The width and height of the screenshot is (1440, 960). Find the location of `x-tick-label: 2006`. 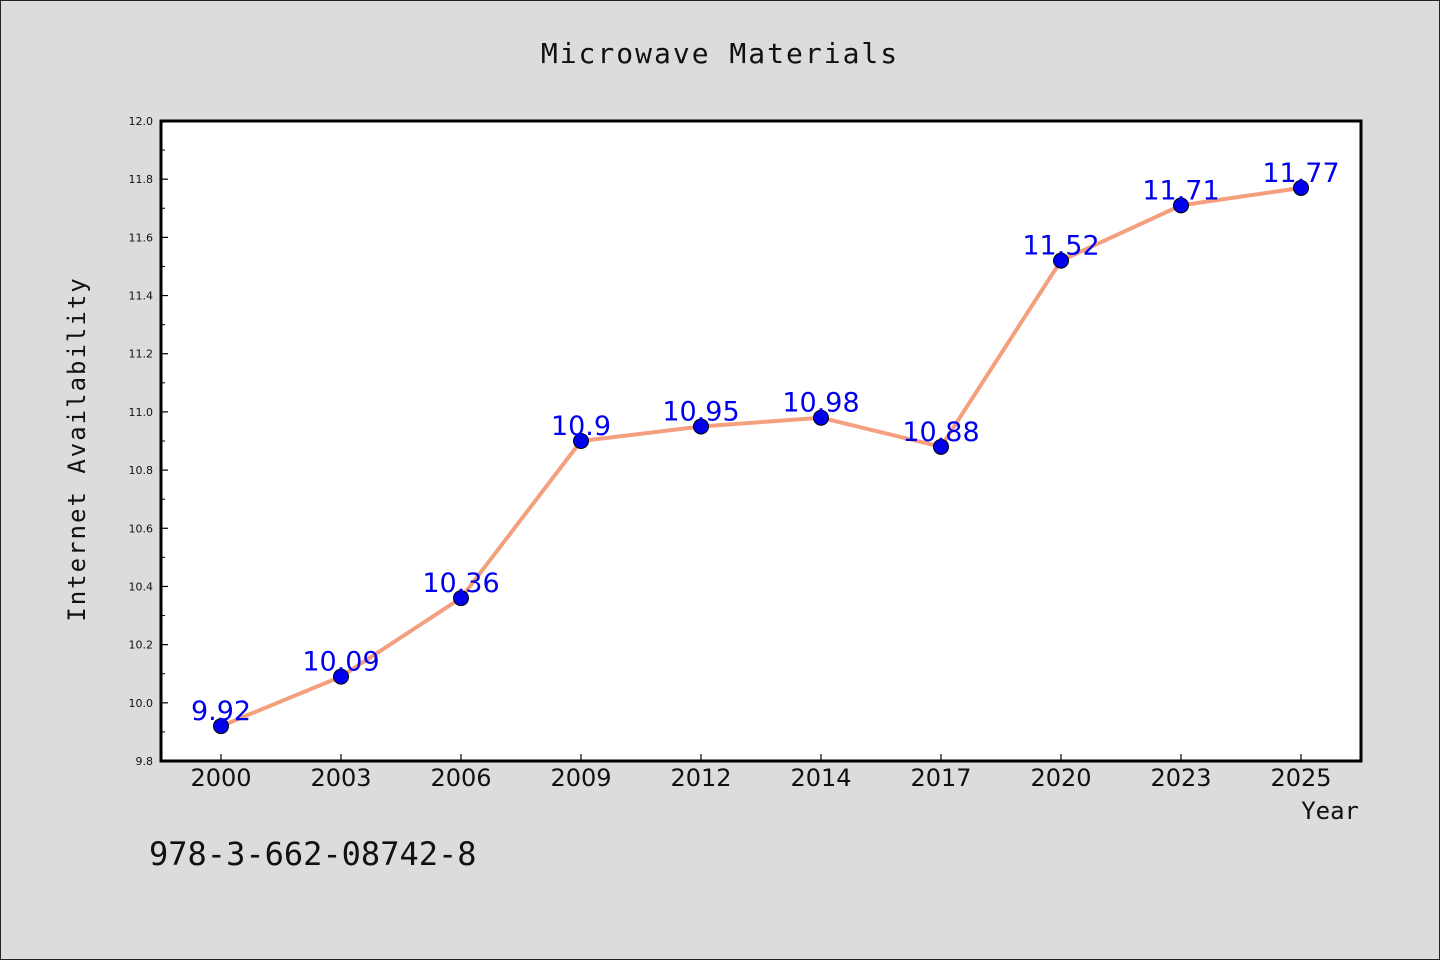

x-tick-label: 2006 is located at coordinates (460, 778).